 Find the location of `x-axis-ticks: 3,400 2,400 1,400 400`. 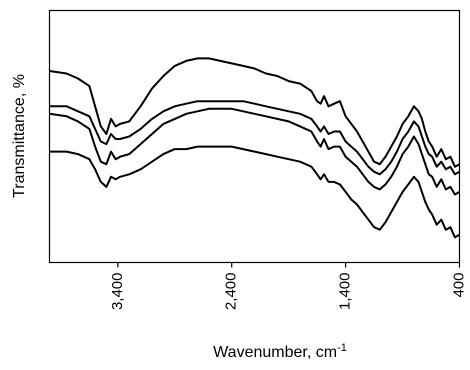

x-axis-ticks: 3,400 2,400 1,400 400 is located at coordinates (288, 286).